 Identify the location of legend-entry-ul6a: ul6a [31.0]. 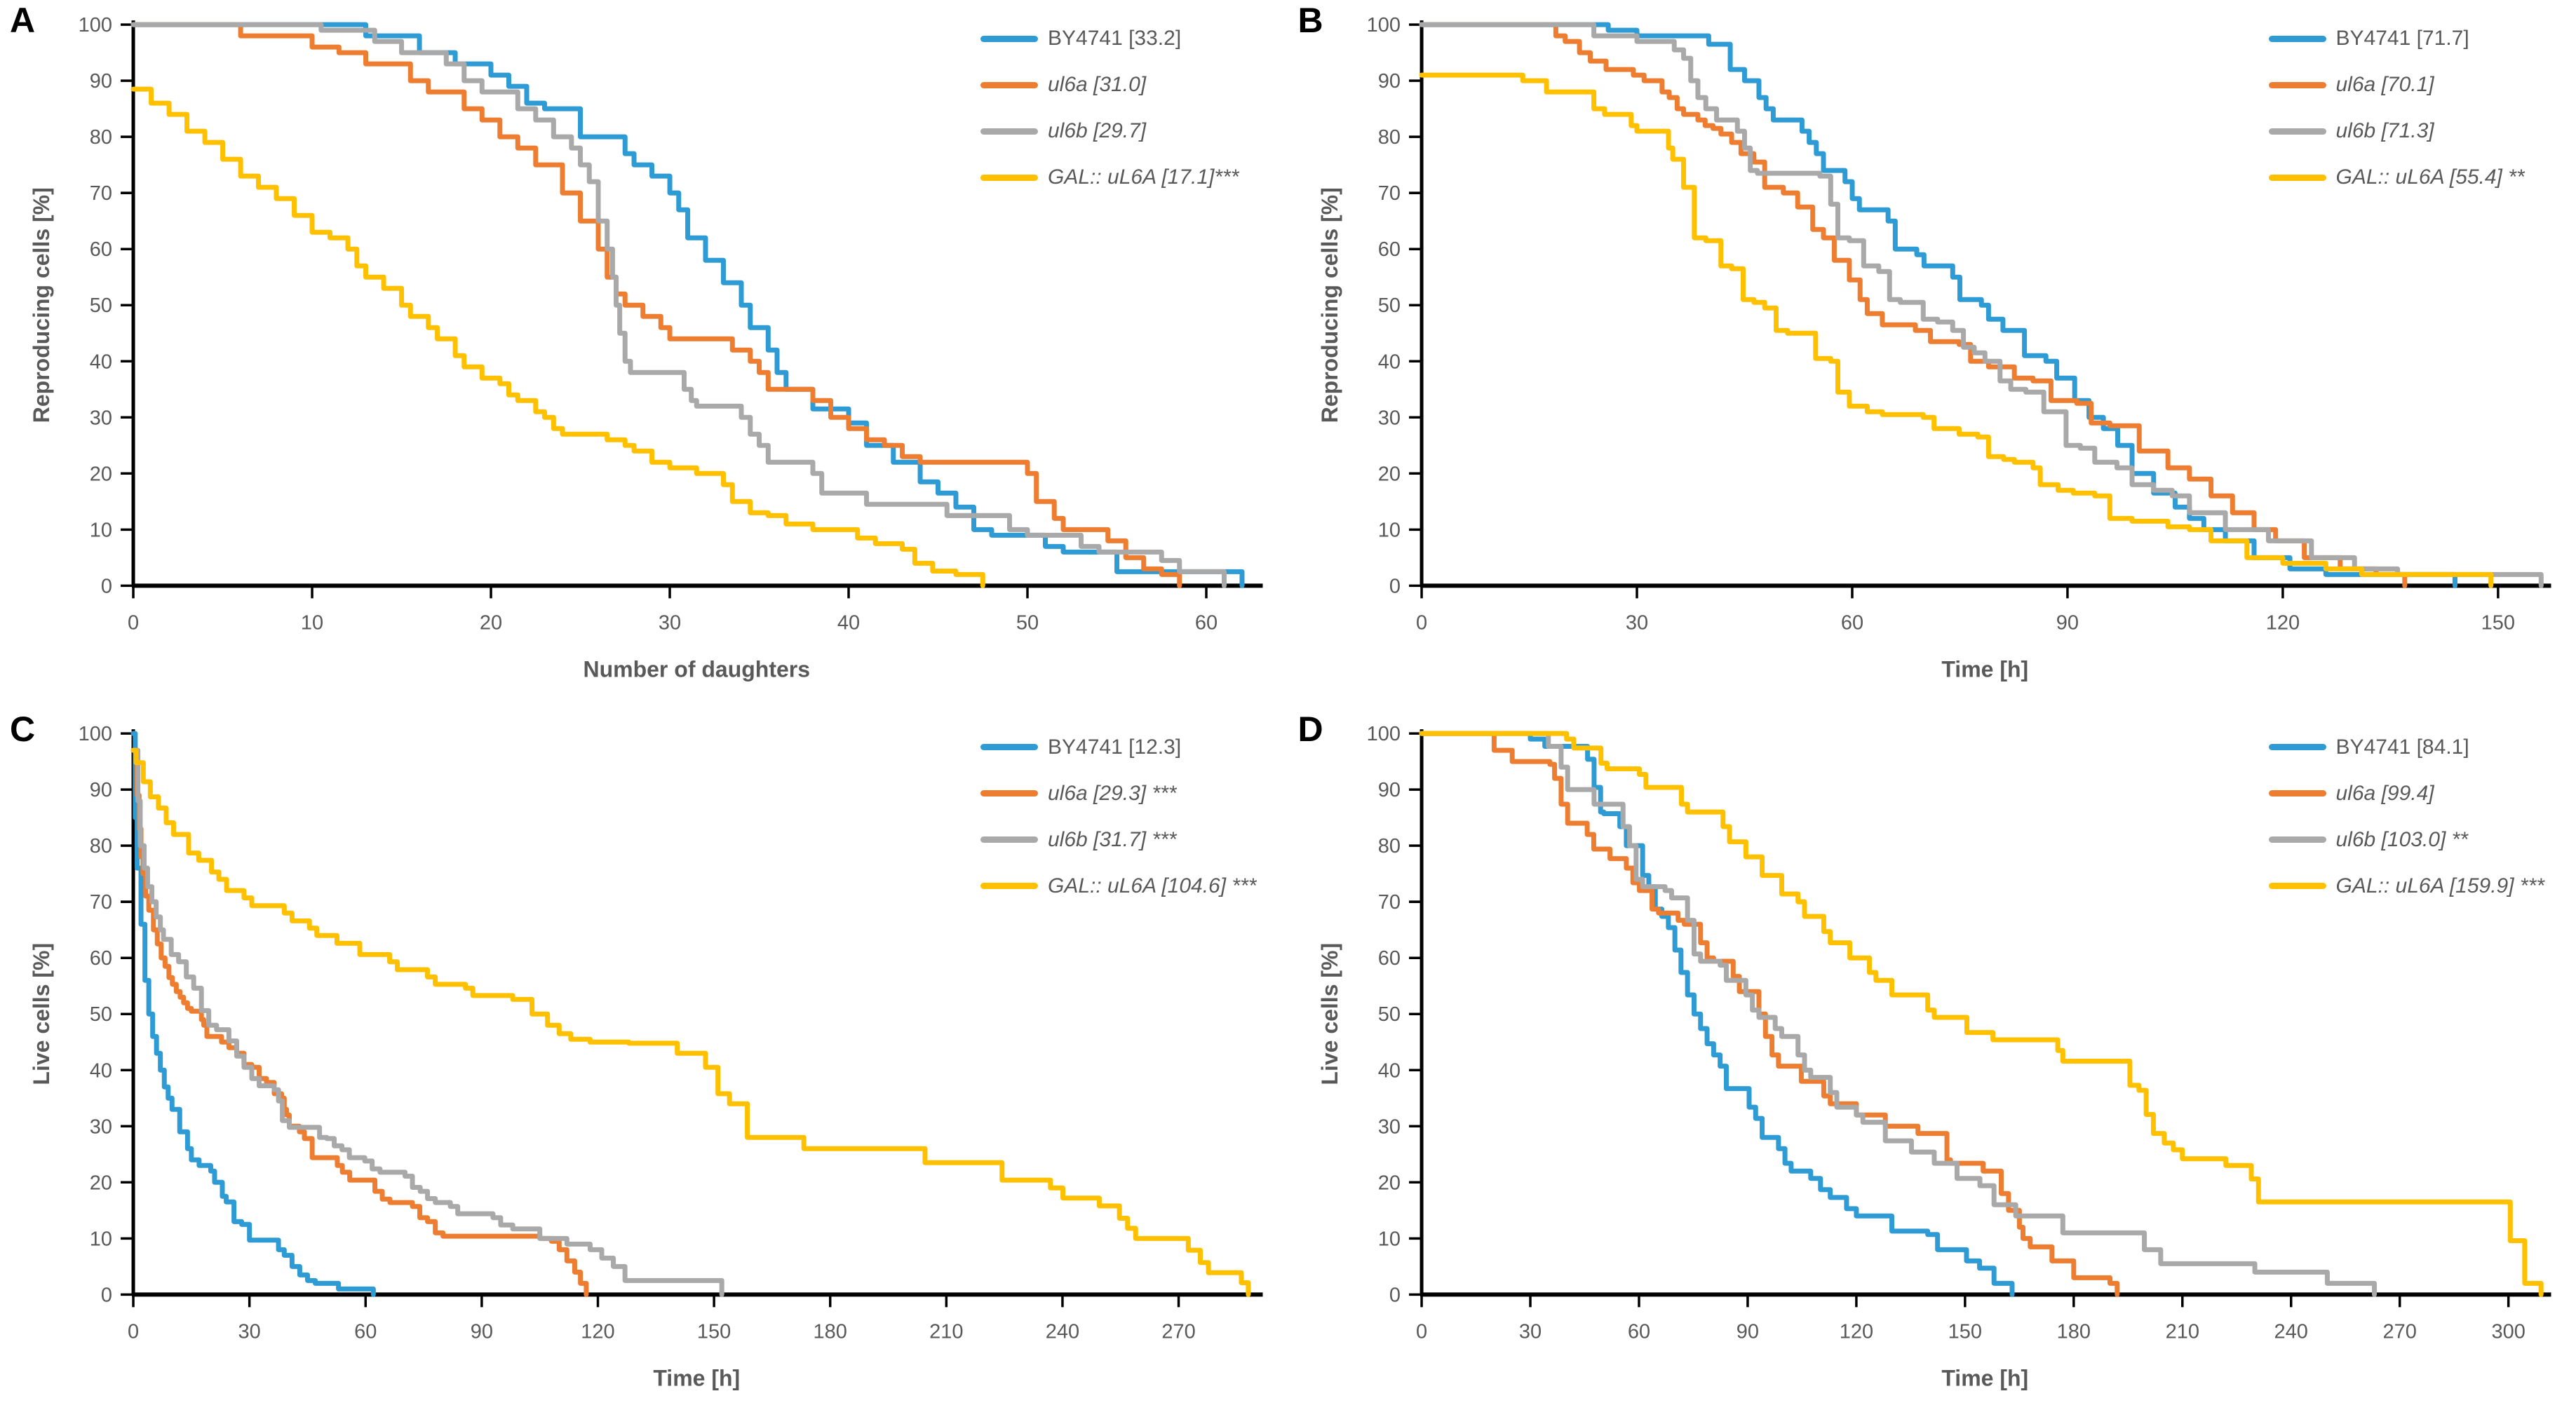
(1109, 85).